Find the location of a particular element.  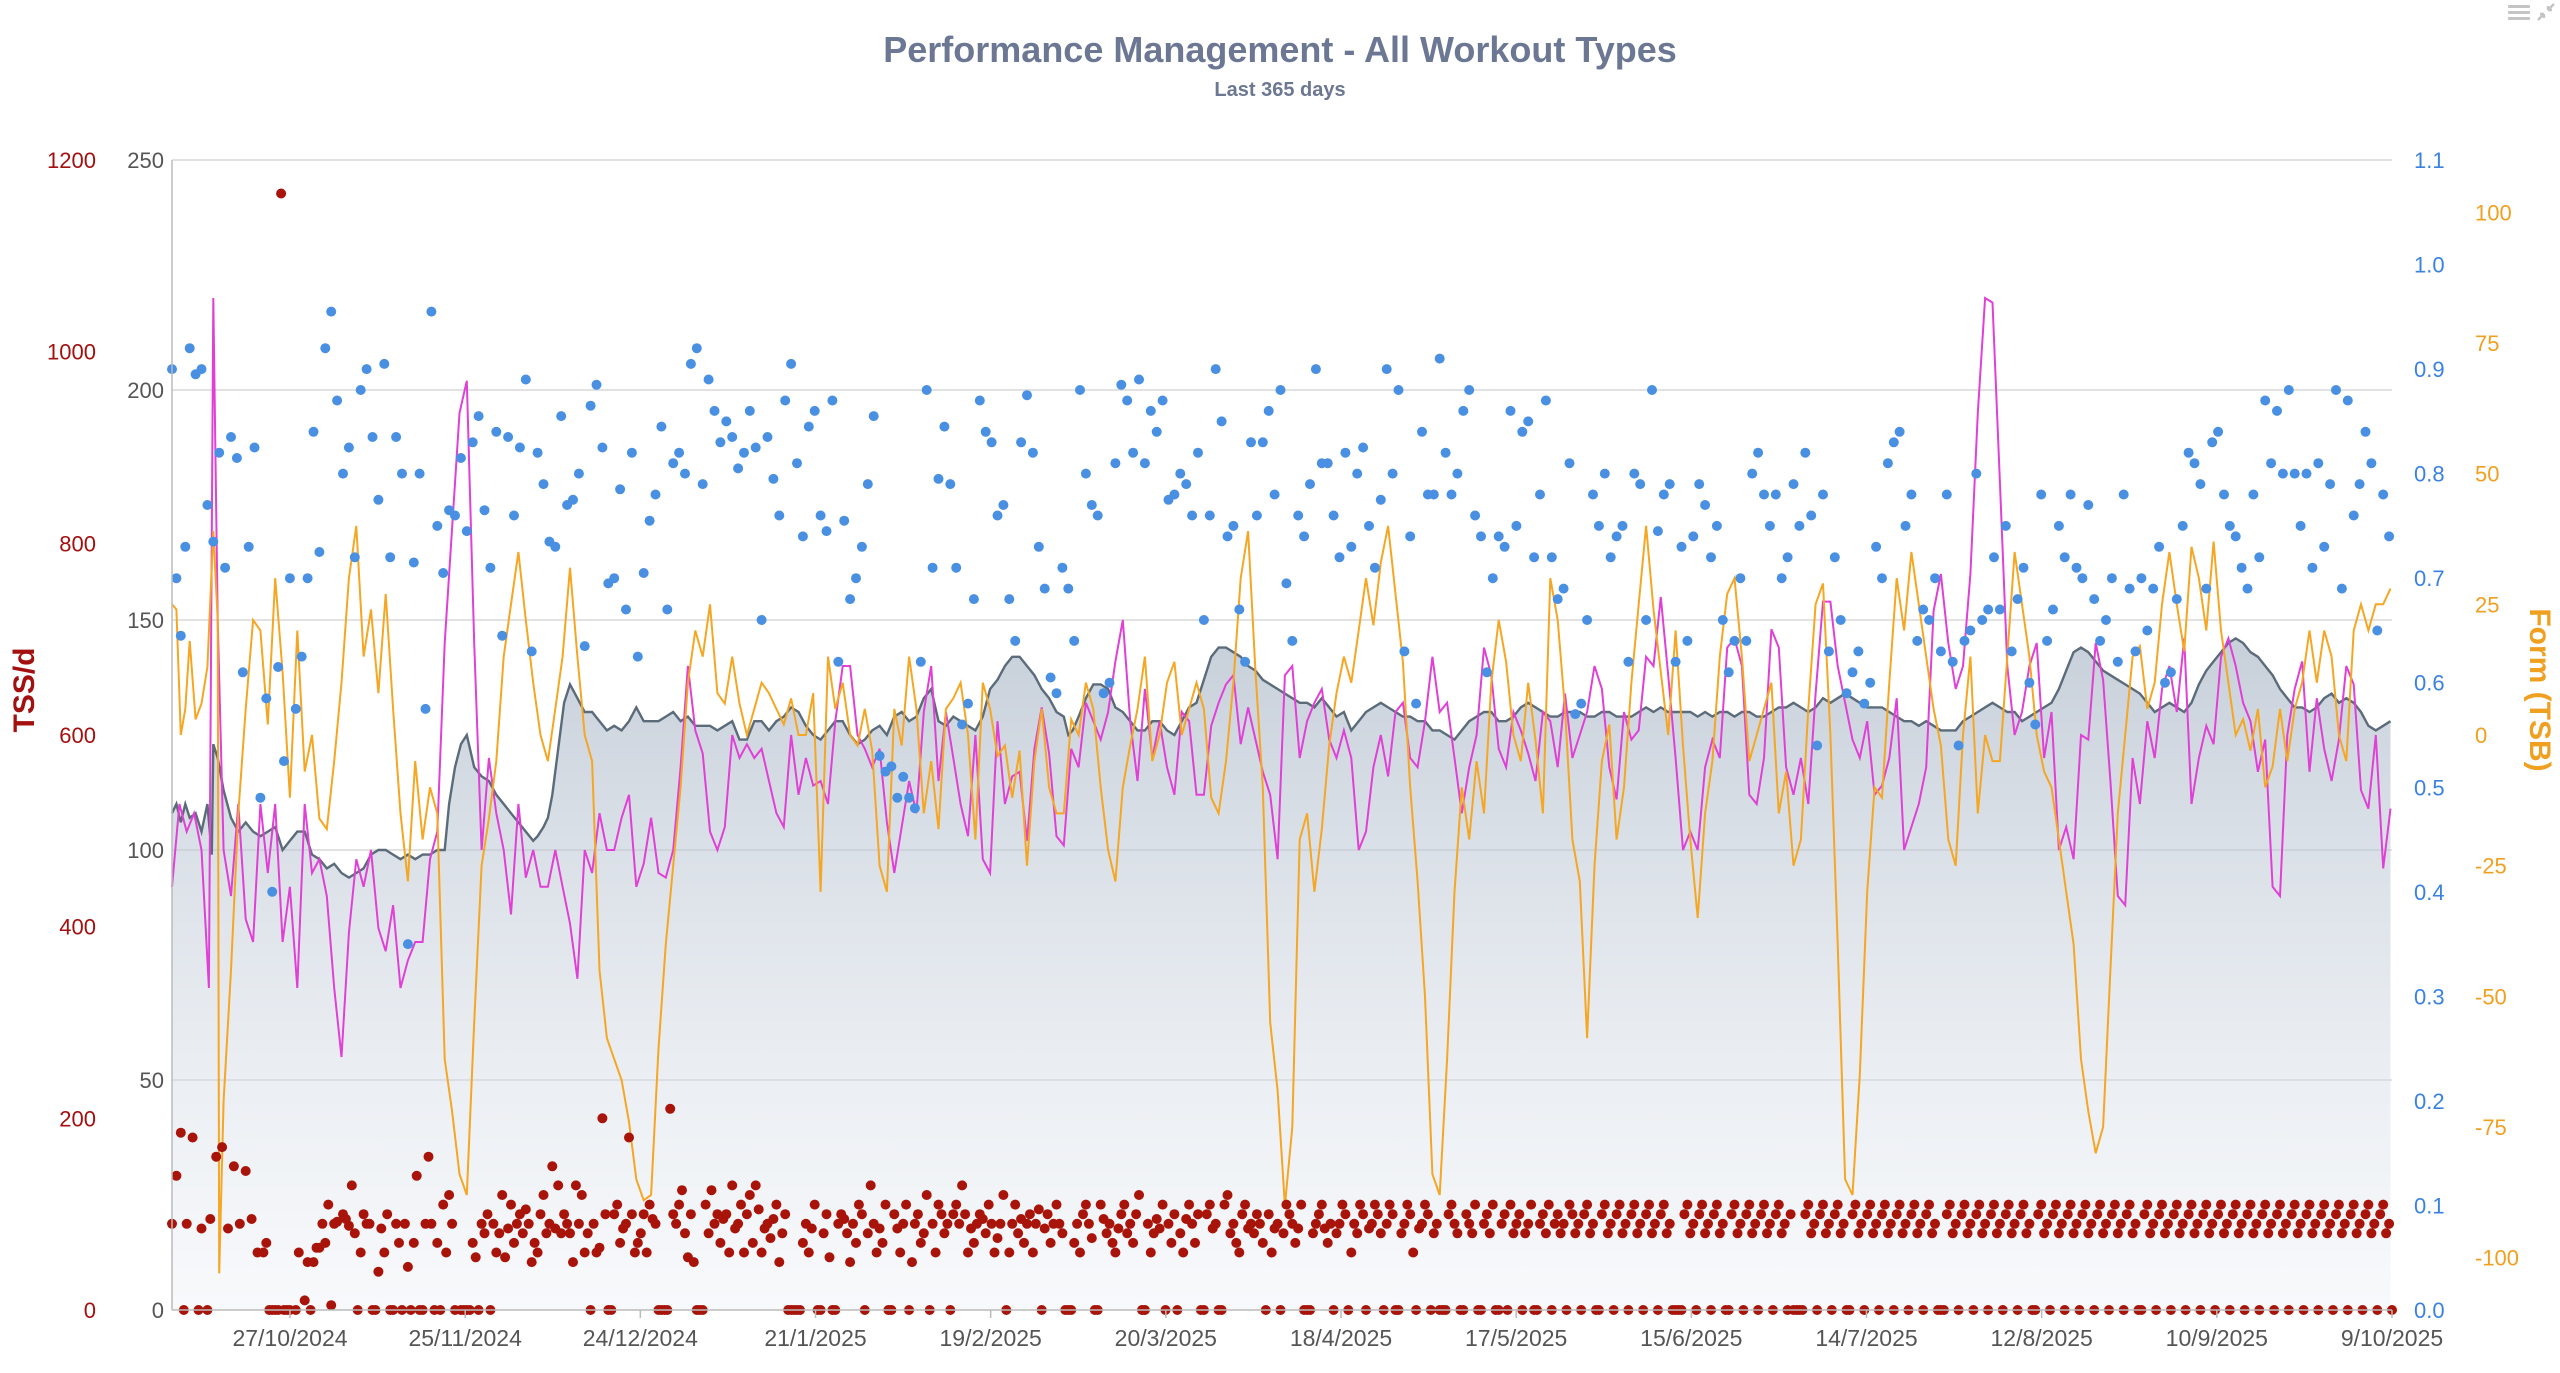

hamburger-menu-icon is located at coordinates (2519, 12).